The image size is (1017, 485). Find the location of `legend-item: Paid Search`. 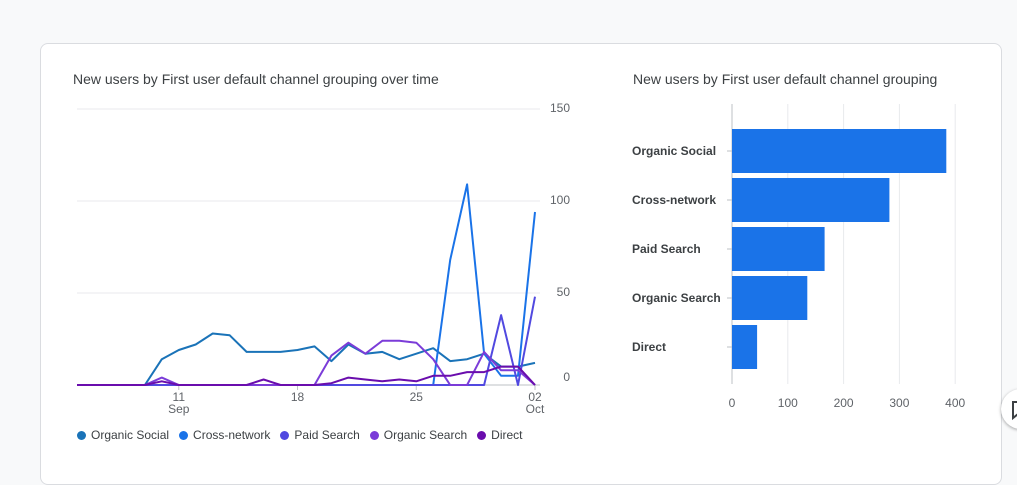

legend-item: Paid Search is located at coordinates (320, 435).